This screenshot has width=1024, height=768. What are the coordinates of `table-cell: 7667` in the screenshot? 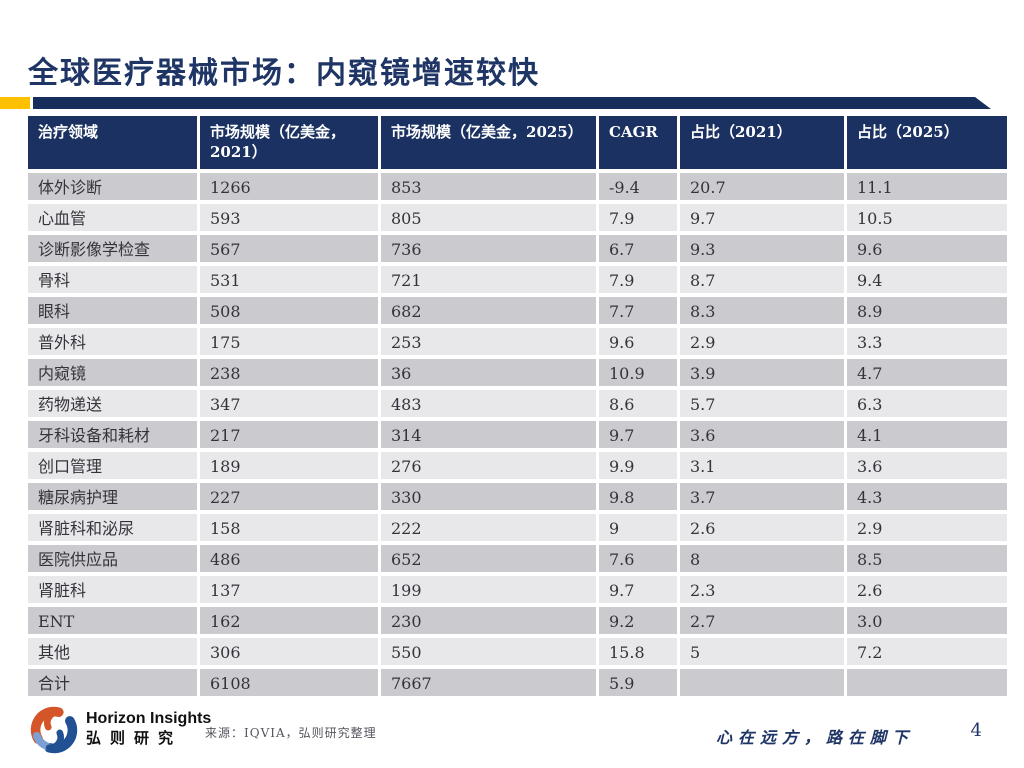 It's located at (488, 682).